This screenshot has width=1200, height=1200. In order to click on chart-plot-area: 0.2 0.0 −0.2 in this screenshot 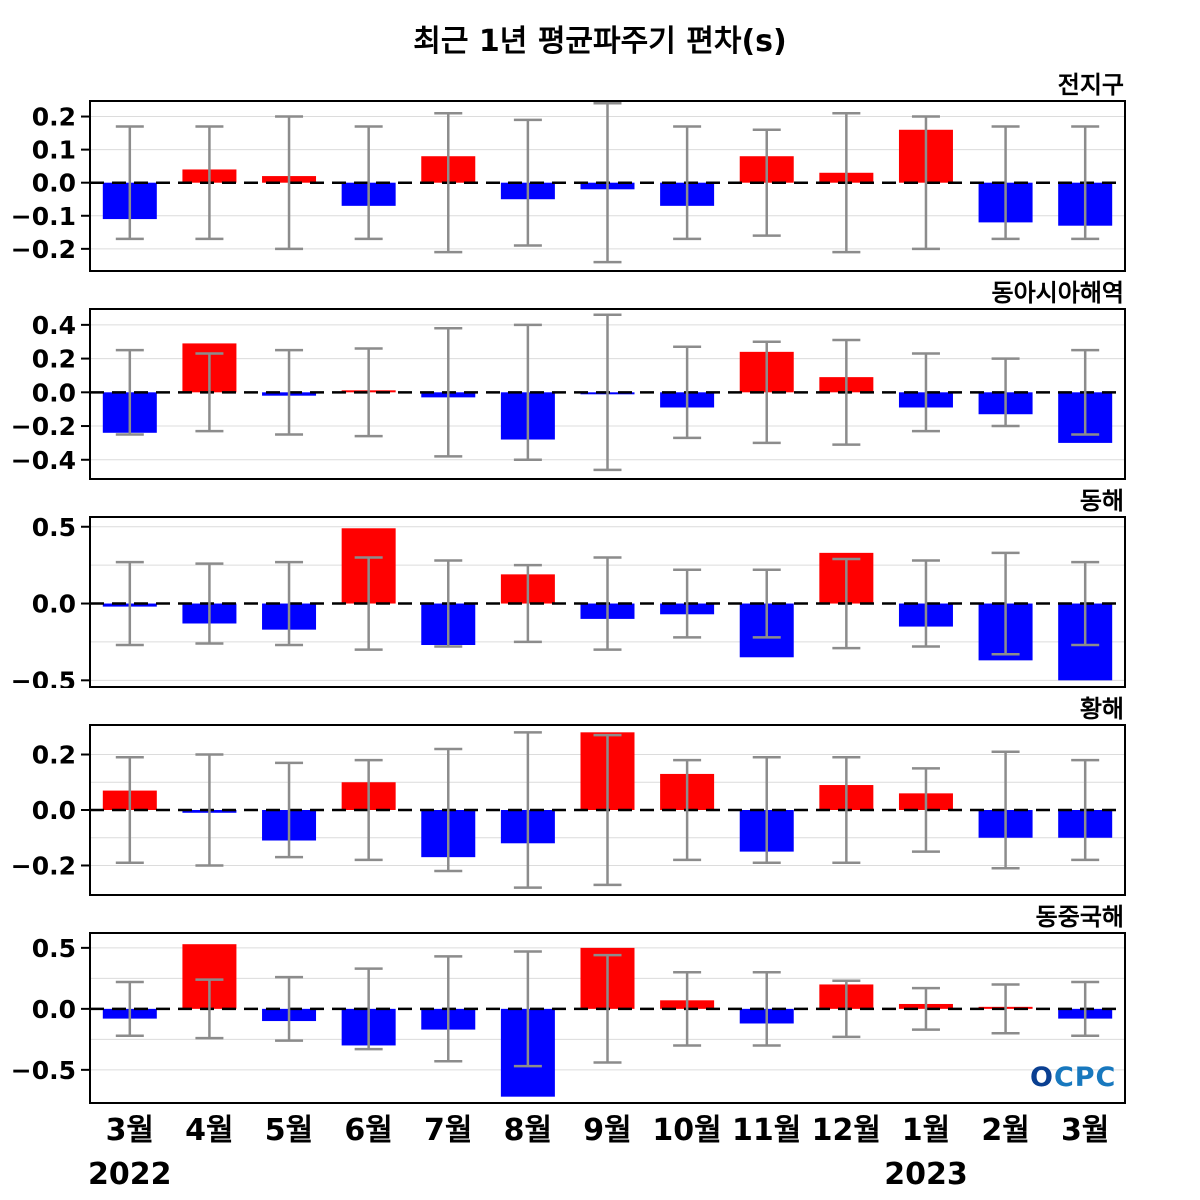, I will do `click(568, 810)`.